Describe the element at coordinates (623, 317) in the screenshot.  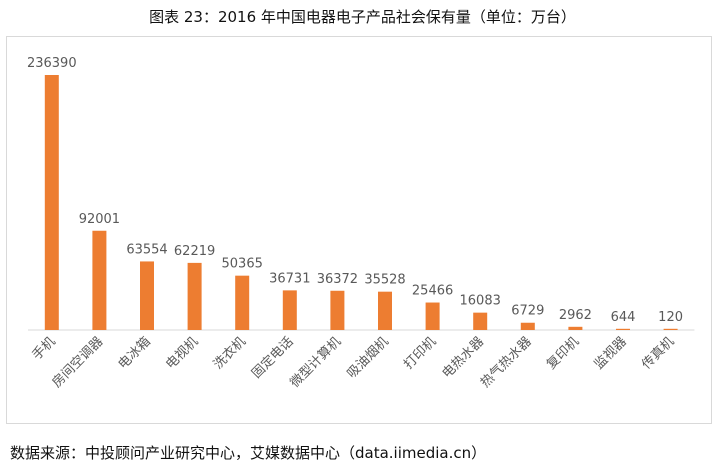
I see `data-label: 644` at that location.